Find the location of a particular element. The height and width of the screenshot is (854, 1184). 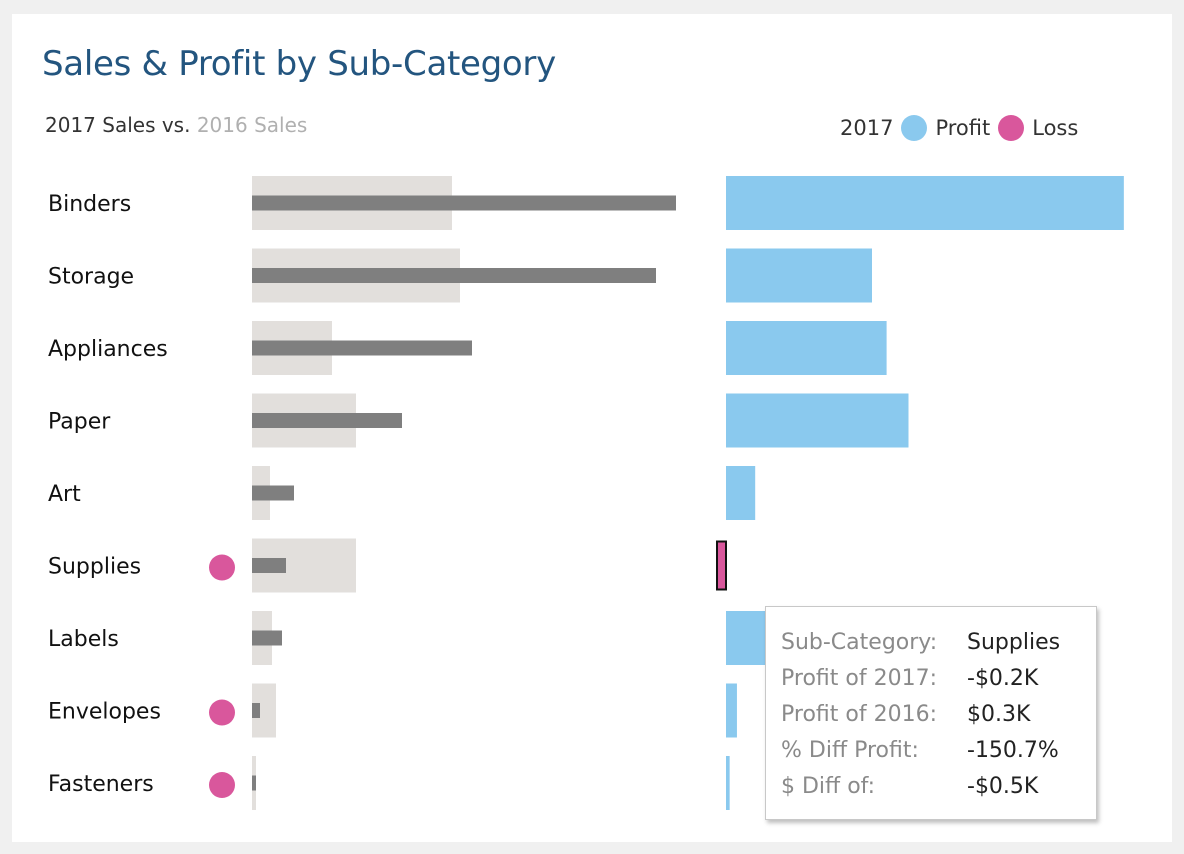

tooltip-key: Profit of 2017: is located at coordinates (859, 678).